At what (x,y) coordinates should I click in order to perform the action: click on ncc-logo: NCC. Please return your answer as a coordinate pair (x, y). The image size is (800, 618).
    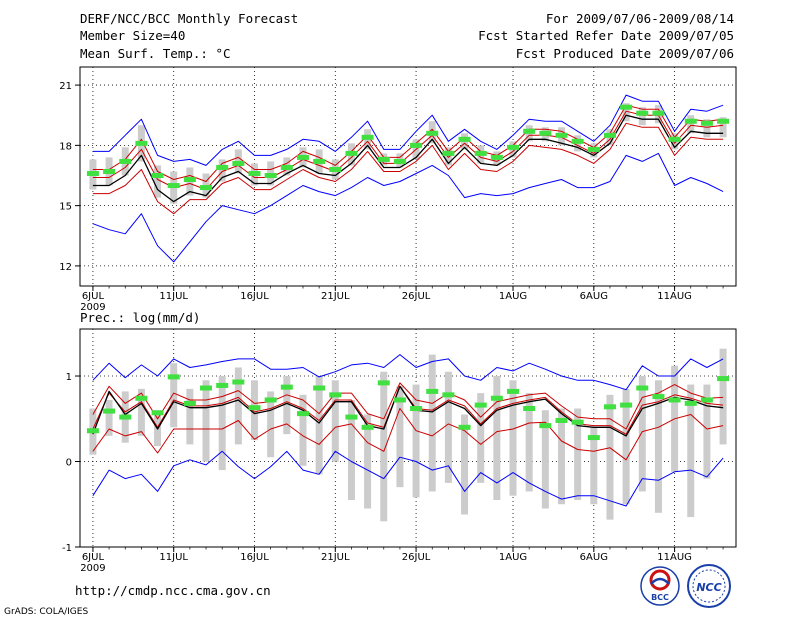
    Looking at the image, I should click on (709, 586).